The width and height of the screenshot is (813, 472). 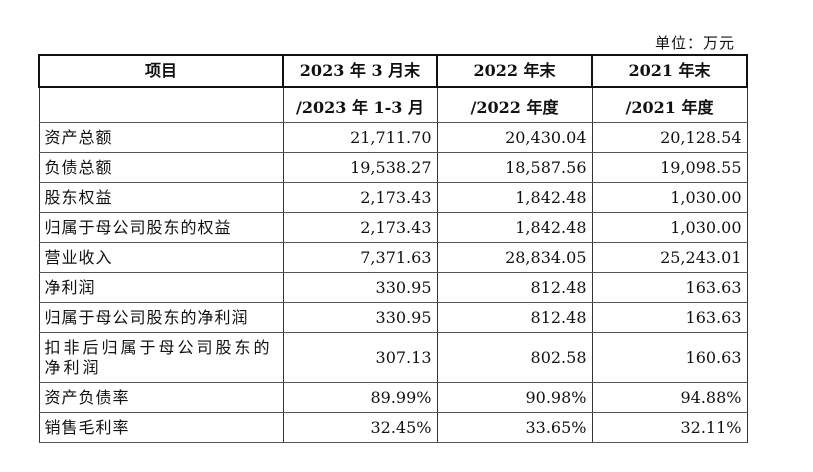 I want to click on header-row-secondary: /2023 年 1-3 月 /2022 年度 /2021 年度, so click(x=393, y=108).